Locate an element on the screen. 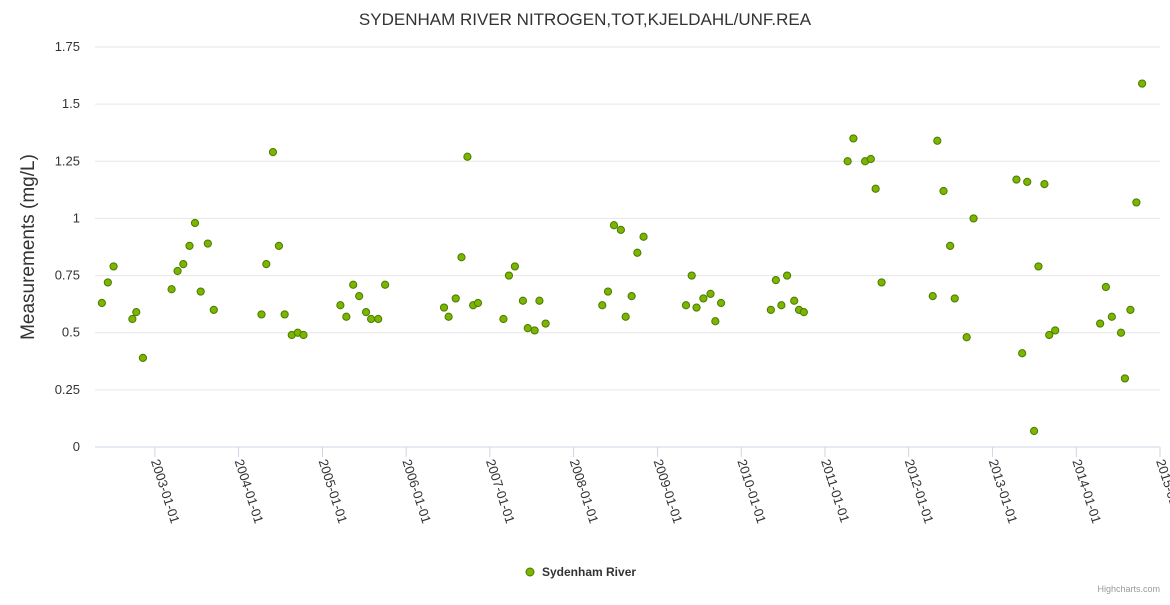  y-tick-label: 1.5 is located at coordinates (71, 103).